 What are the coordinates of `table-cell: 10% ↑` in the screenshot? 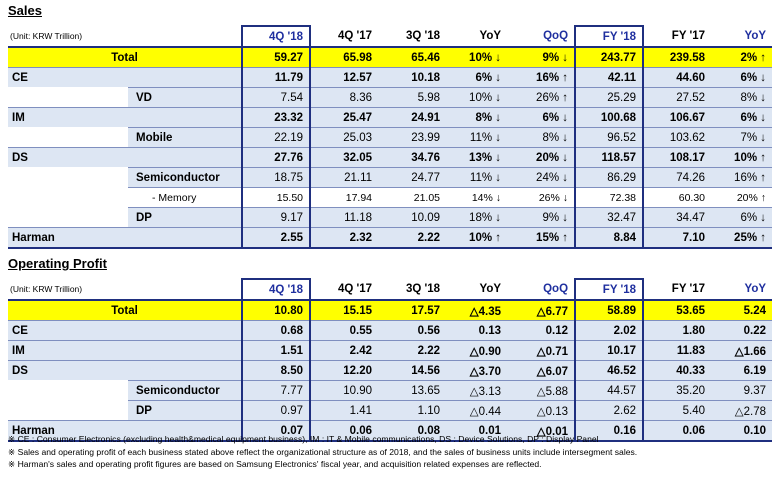 It's located at (477, 238).